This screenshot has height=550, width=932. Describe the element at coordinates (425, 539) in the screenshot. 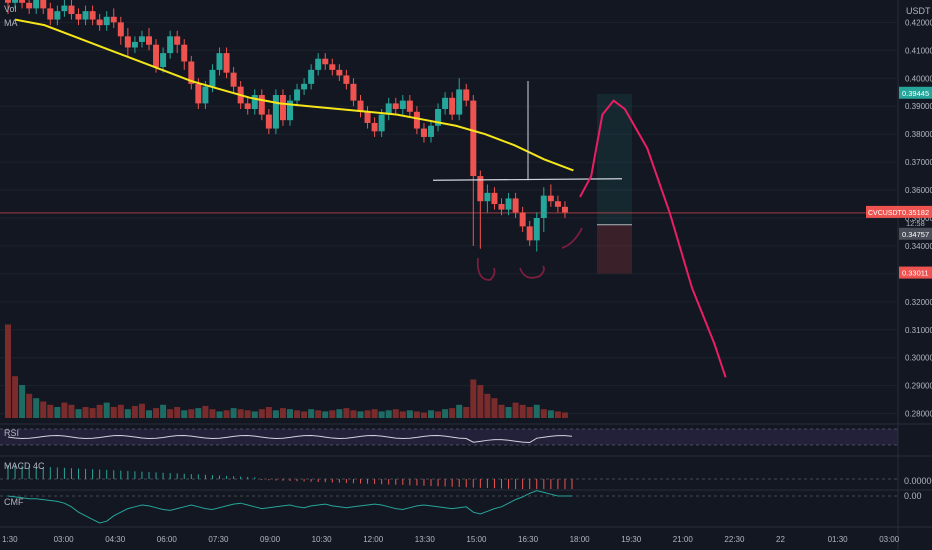

I see `x-tick-label: 13:30` at that location.